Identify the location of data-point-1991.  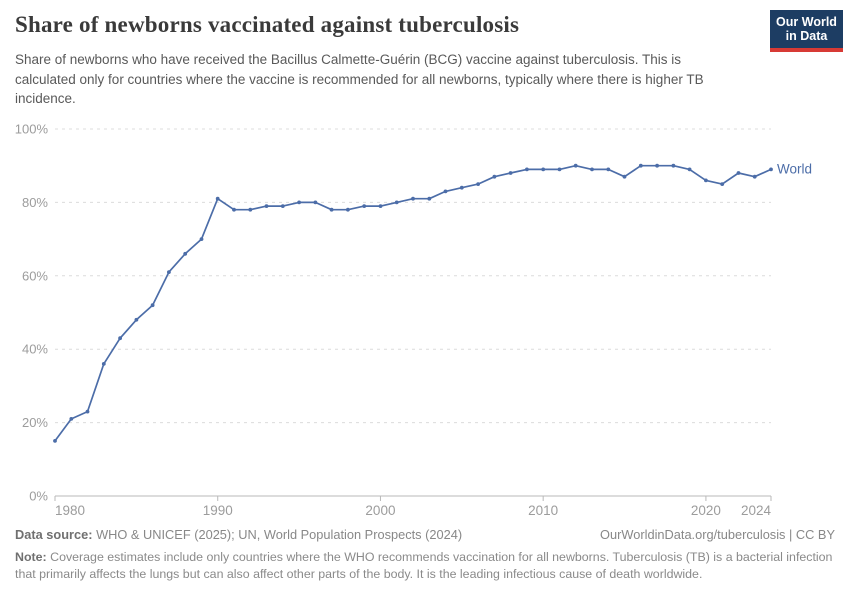
(234, 209).